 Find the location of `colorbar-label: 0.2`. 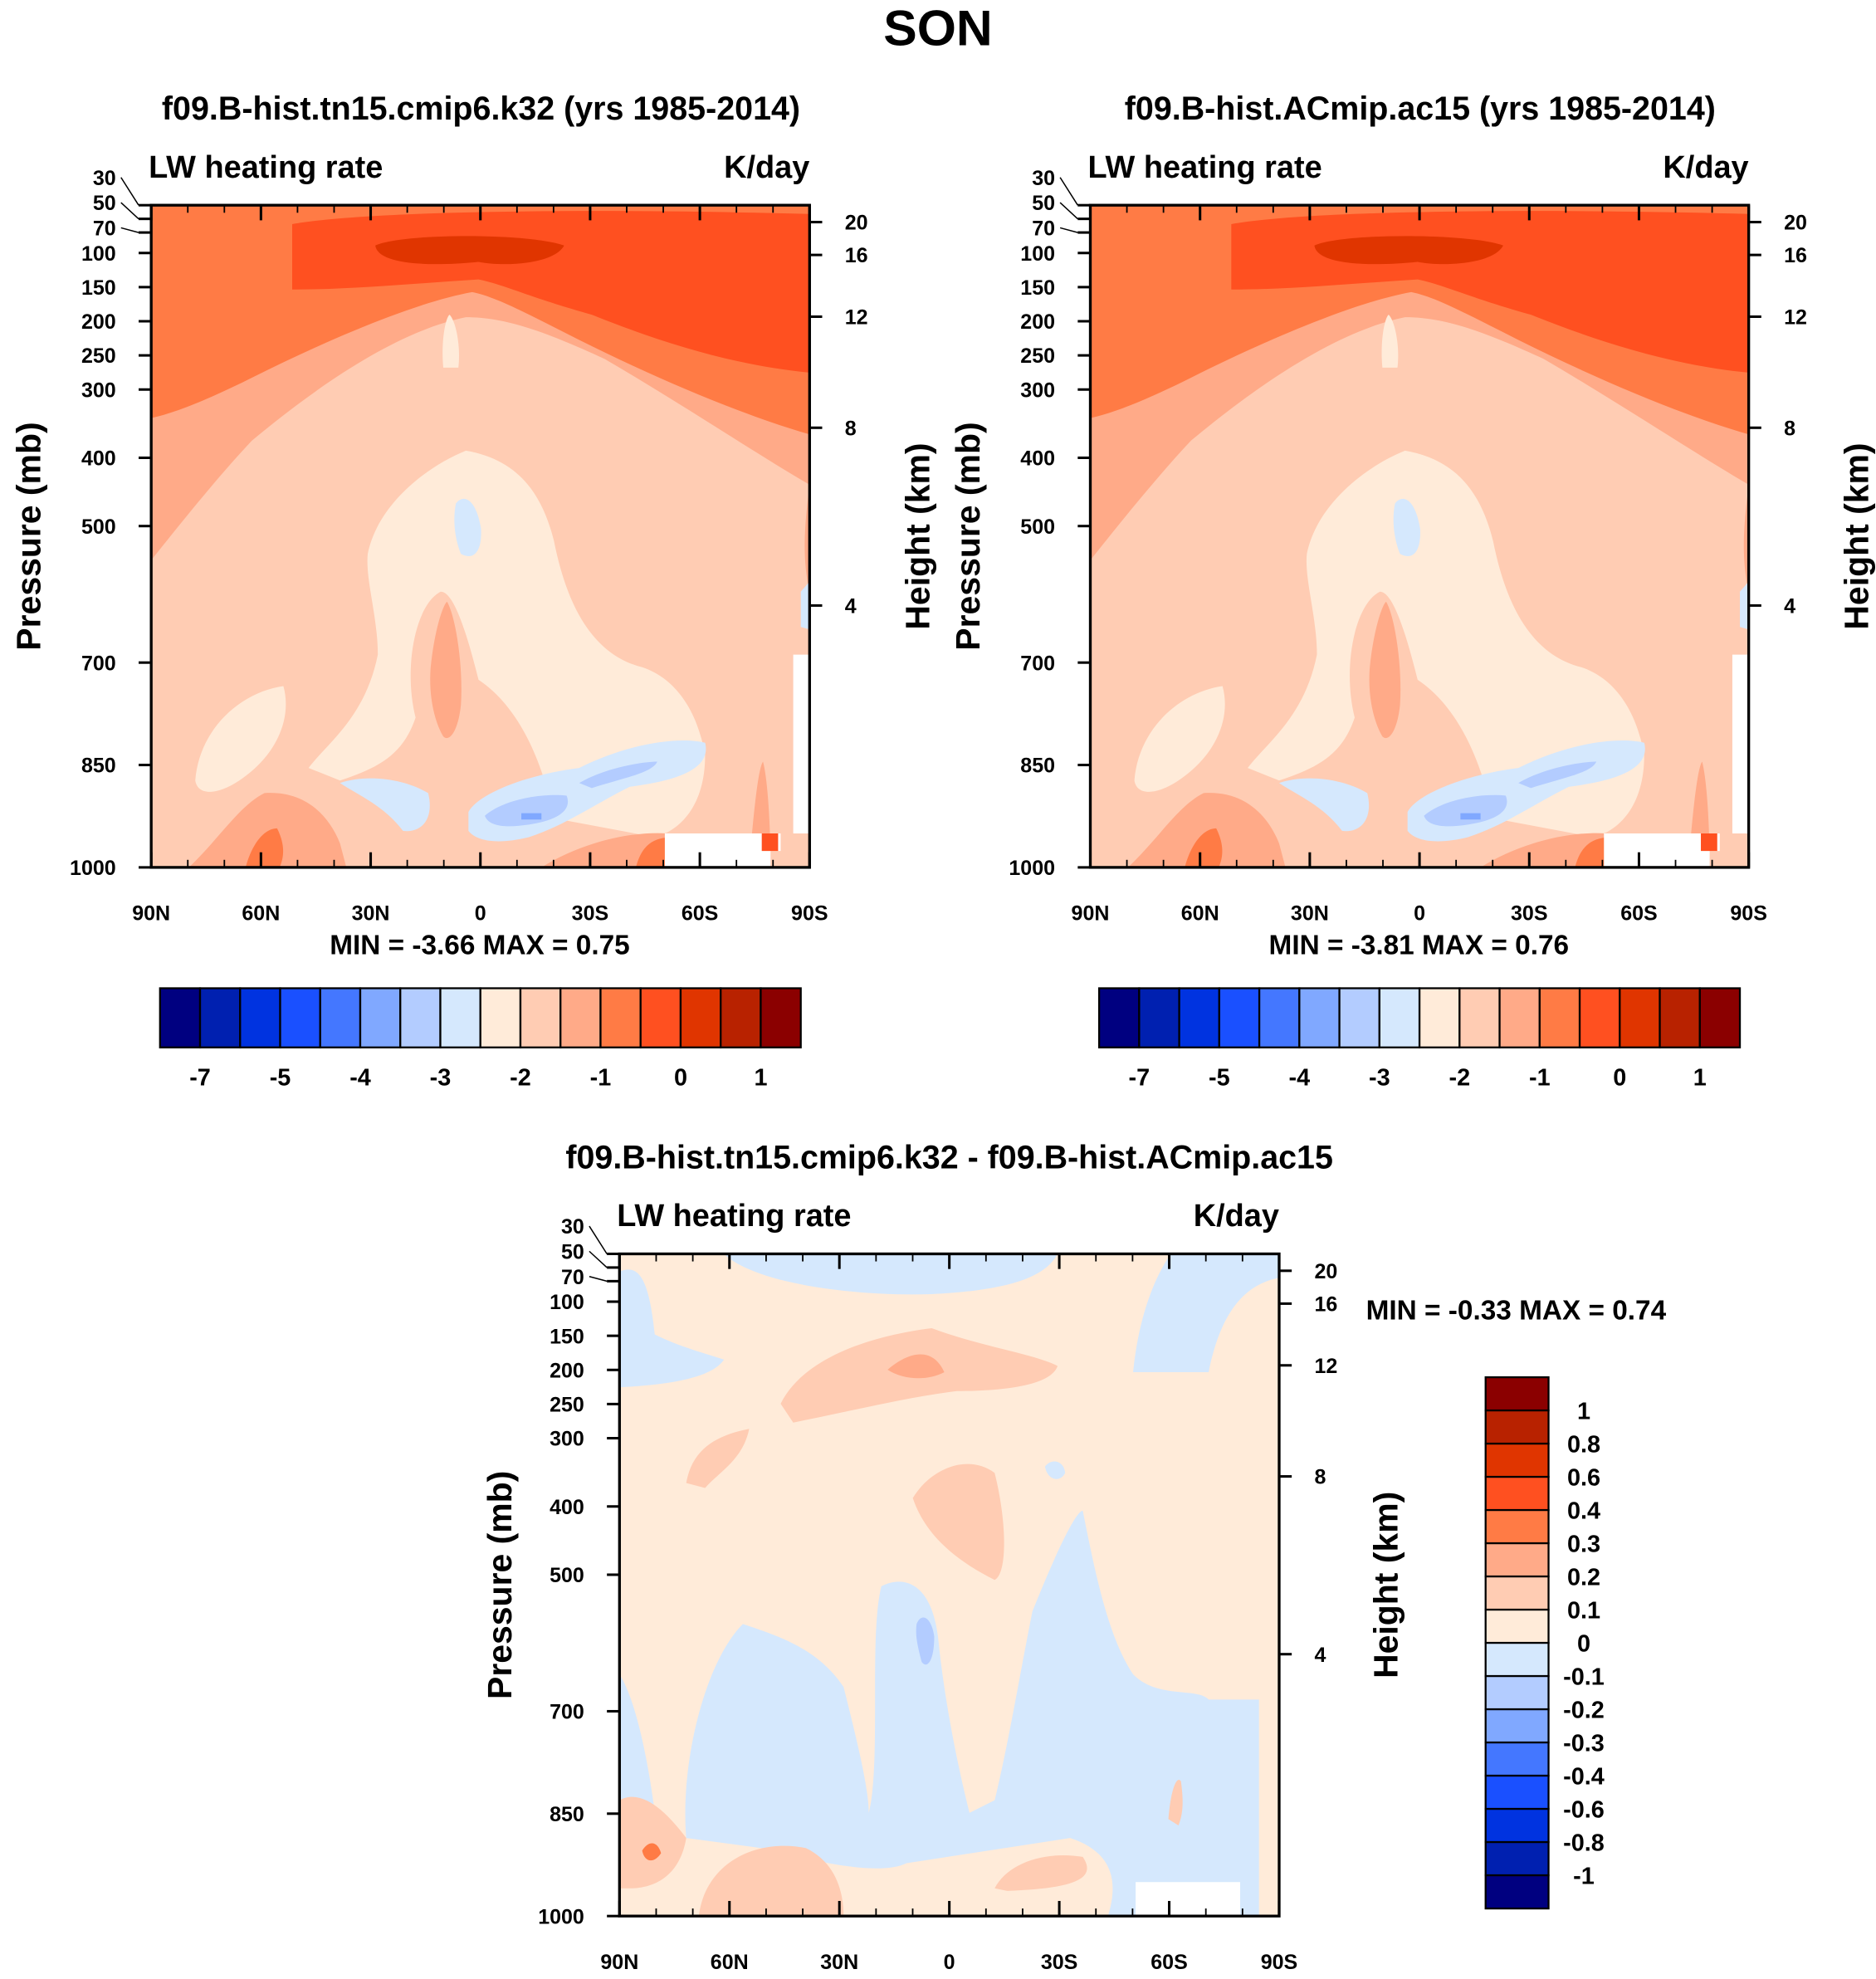

colorbar-label: 0.2 is located at coordinates (1583, 1578).